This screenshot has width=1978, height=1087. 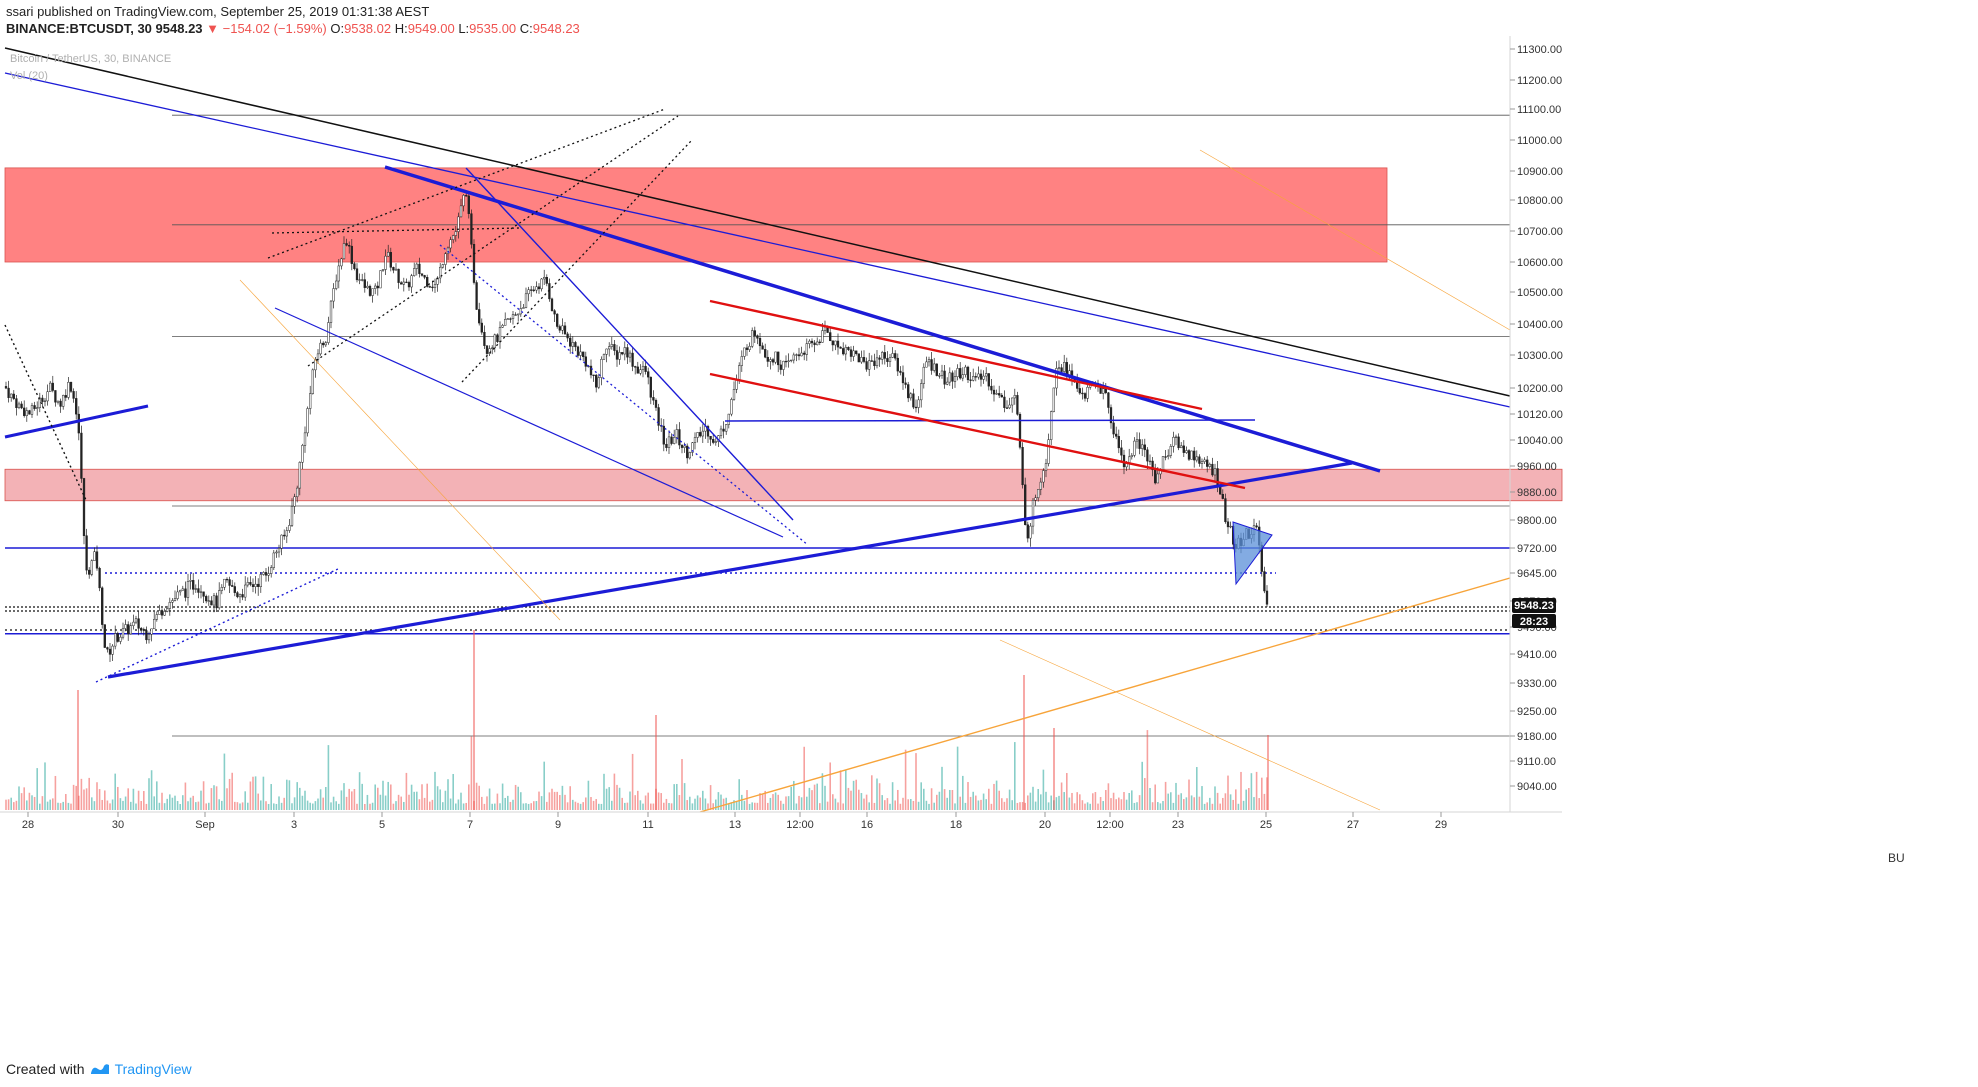 What do you see at coordinates (1540, 293) in the screenshot?
I see `price-tick-label: 10500.00` at bounding box center [1540, 293].